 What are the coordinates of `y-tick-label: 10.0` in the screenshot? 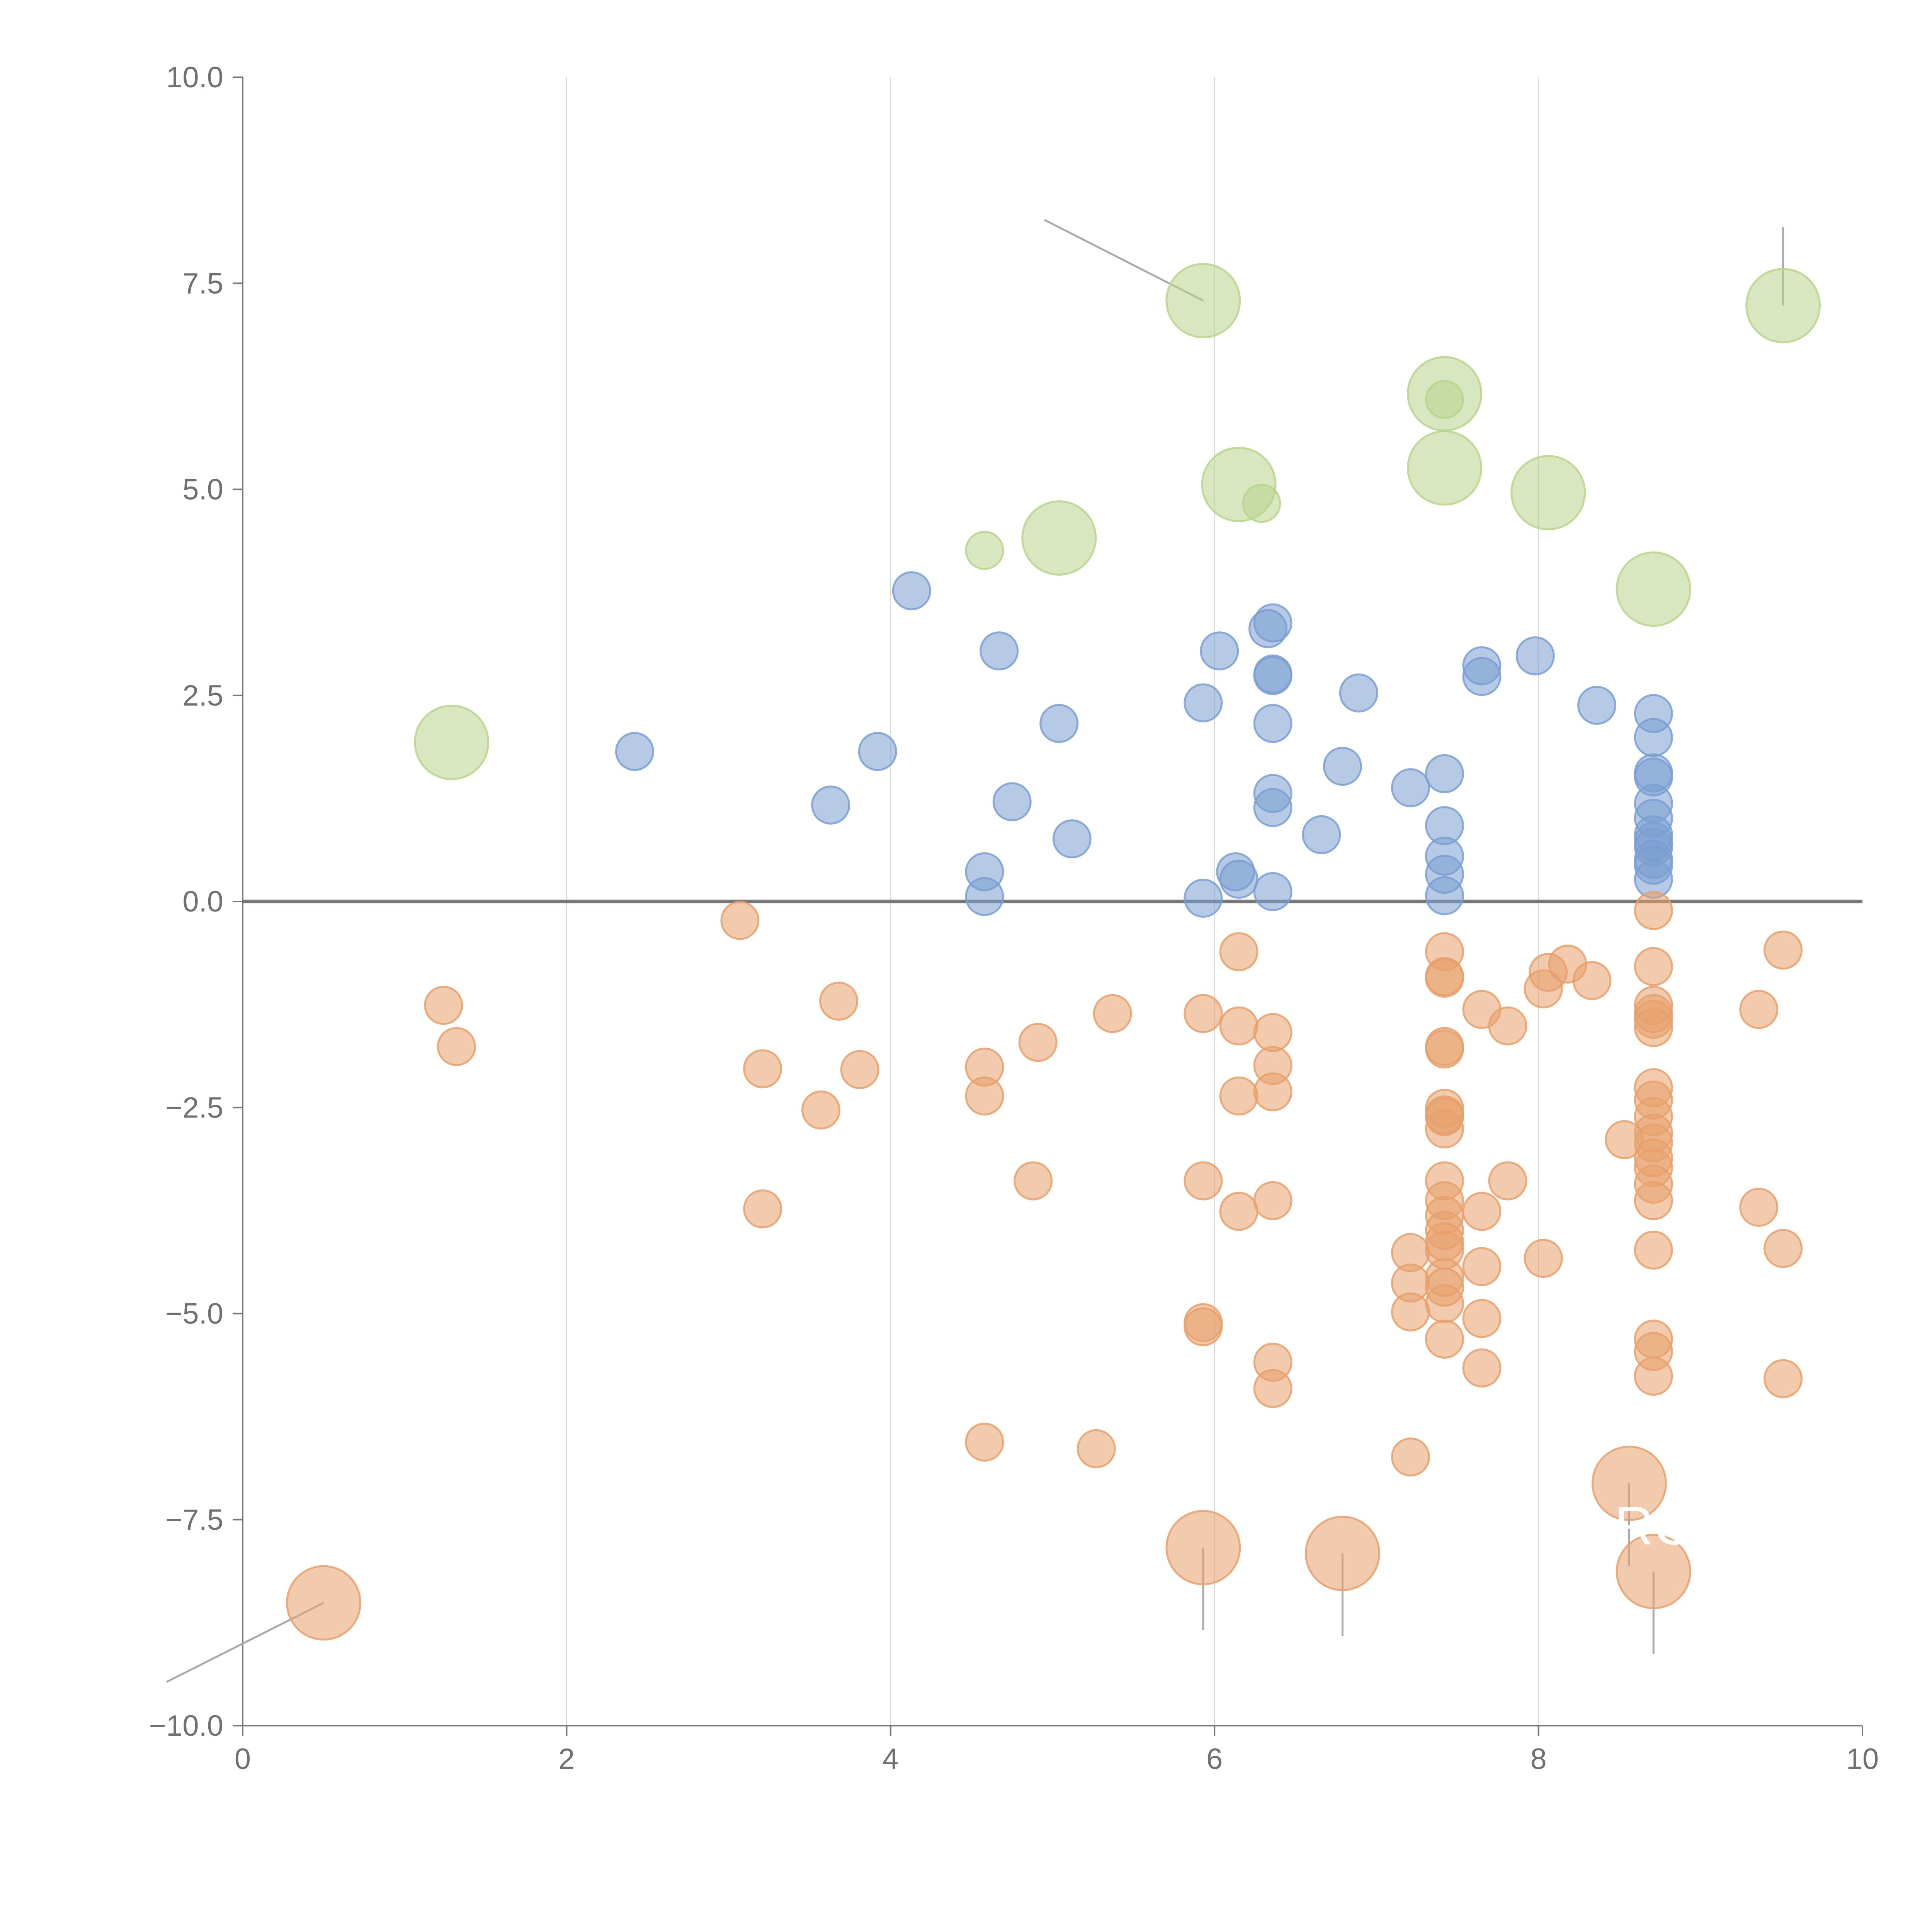 It's located at (194, 78).